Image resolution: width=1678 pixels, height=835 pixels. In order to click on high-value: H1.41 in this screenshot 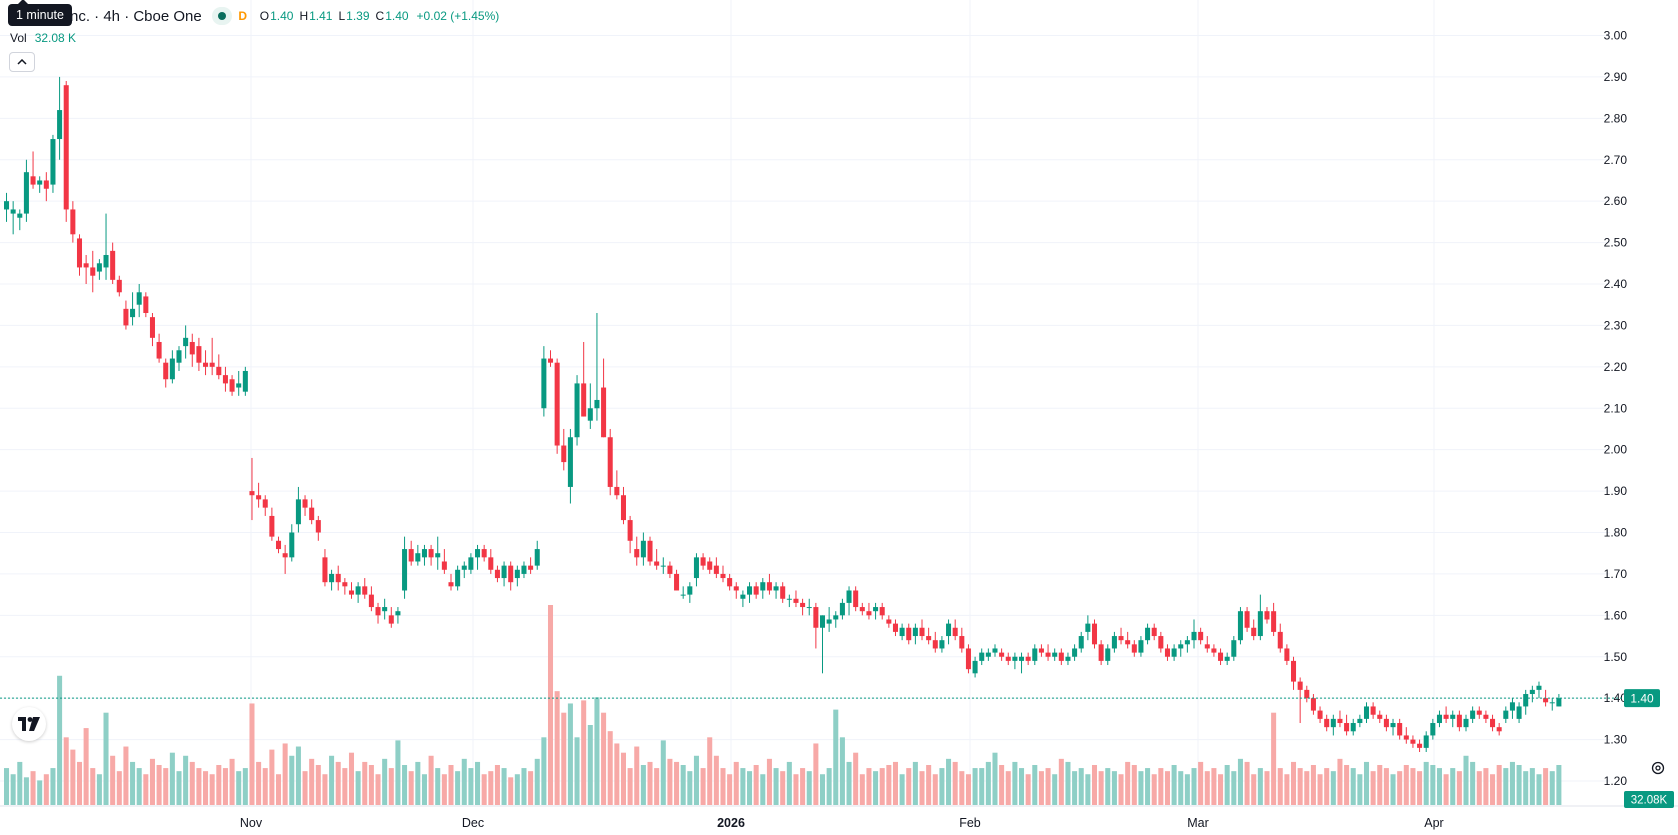, I will do `click(316, 16)`.